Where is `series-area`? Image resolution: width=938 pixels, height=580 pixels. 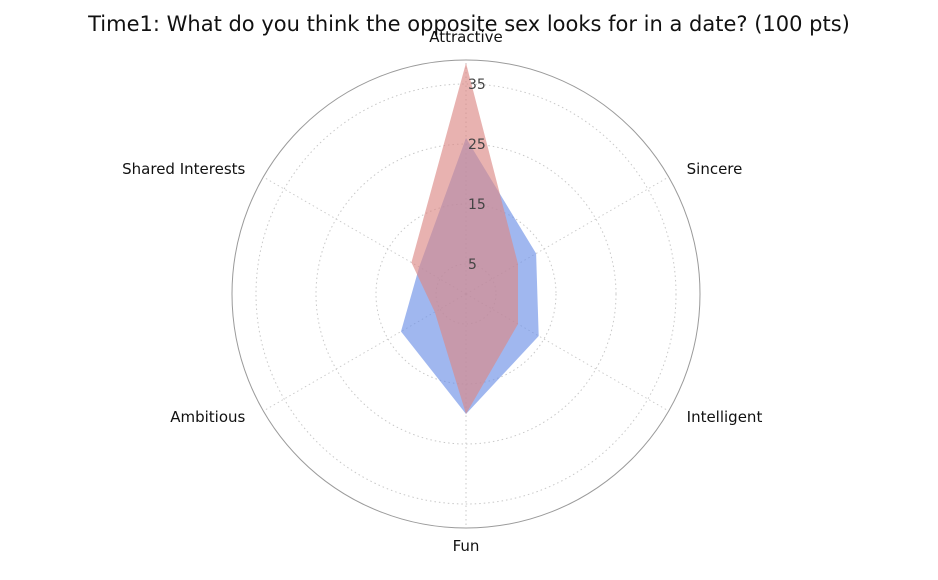
series-area is located at coordinates (464, 238).